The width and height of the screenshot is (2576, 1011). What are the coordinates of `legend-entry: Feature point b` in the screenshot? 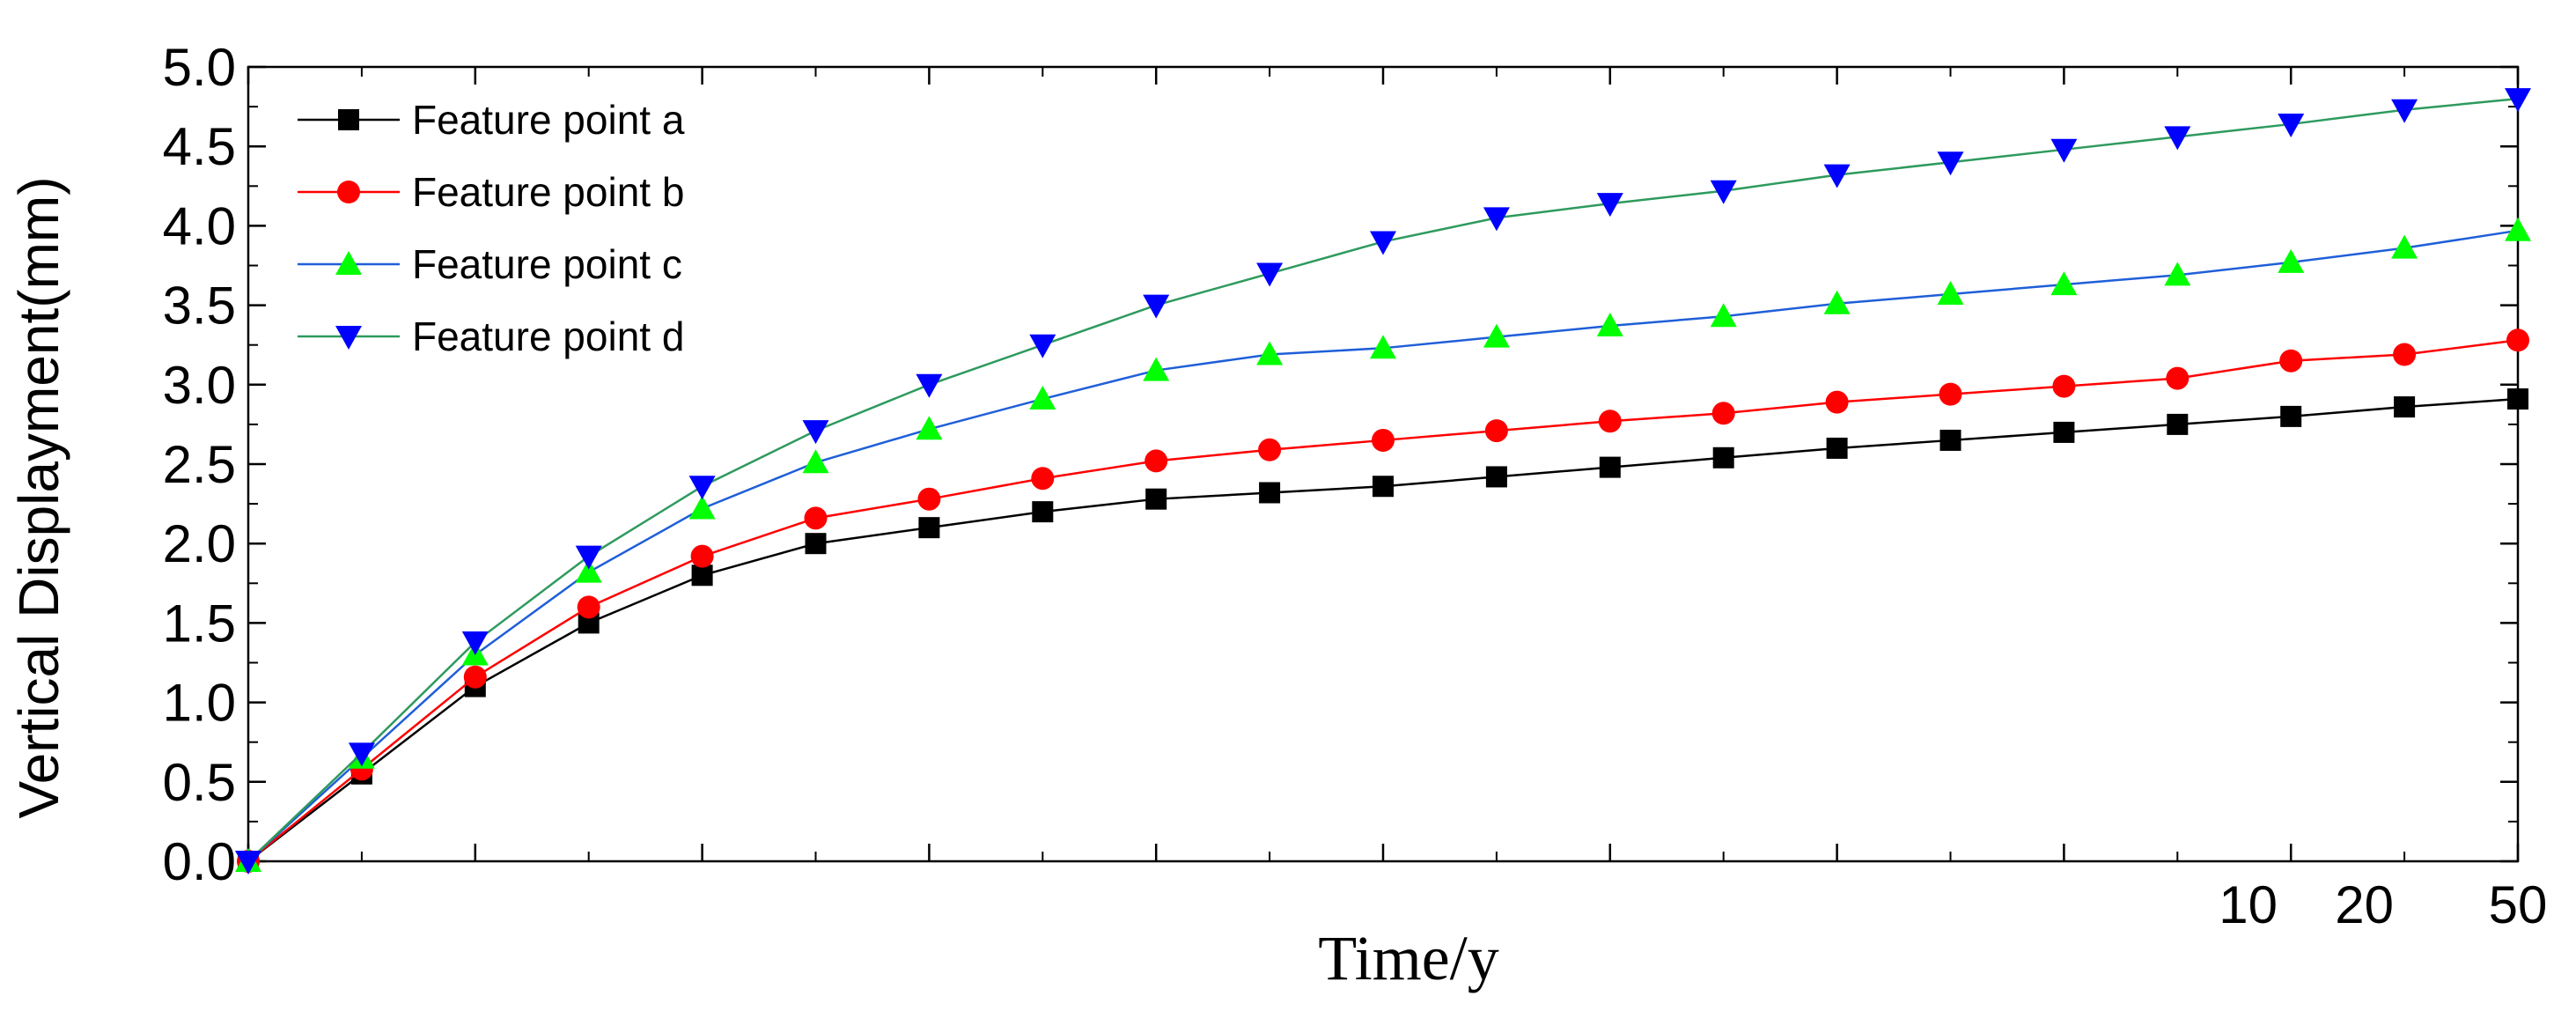 It's located at (491, 192).